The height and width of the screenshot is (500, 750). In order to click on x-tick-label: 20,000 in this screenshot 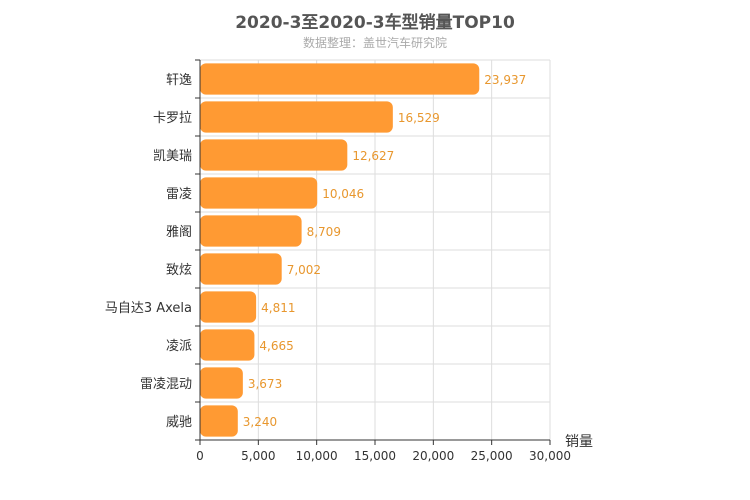, I will do `click(433, 456)`.